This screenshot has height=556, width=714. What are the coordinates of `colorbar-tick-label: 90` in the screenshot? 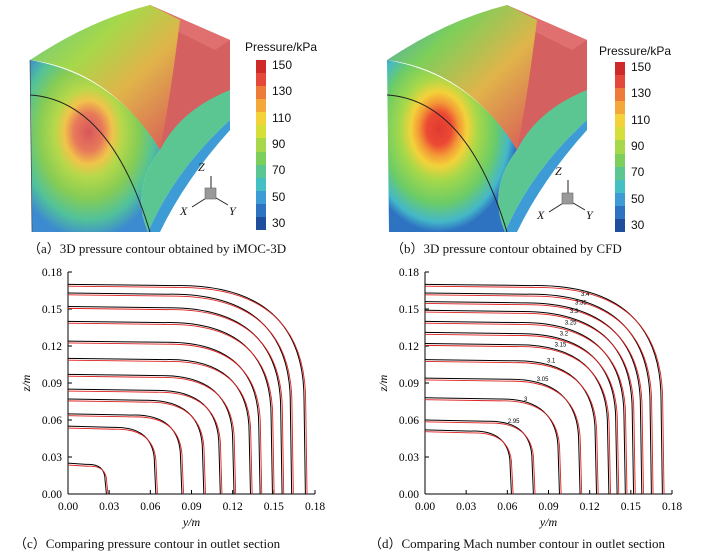 It's located at (638, 146).